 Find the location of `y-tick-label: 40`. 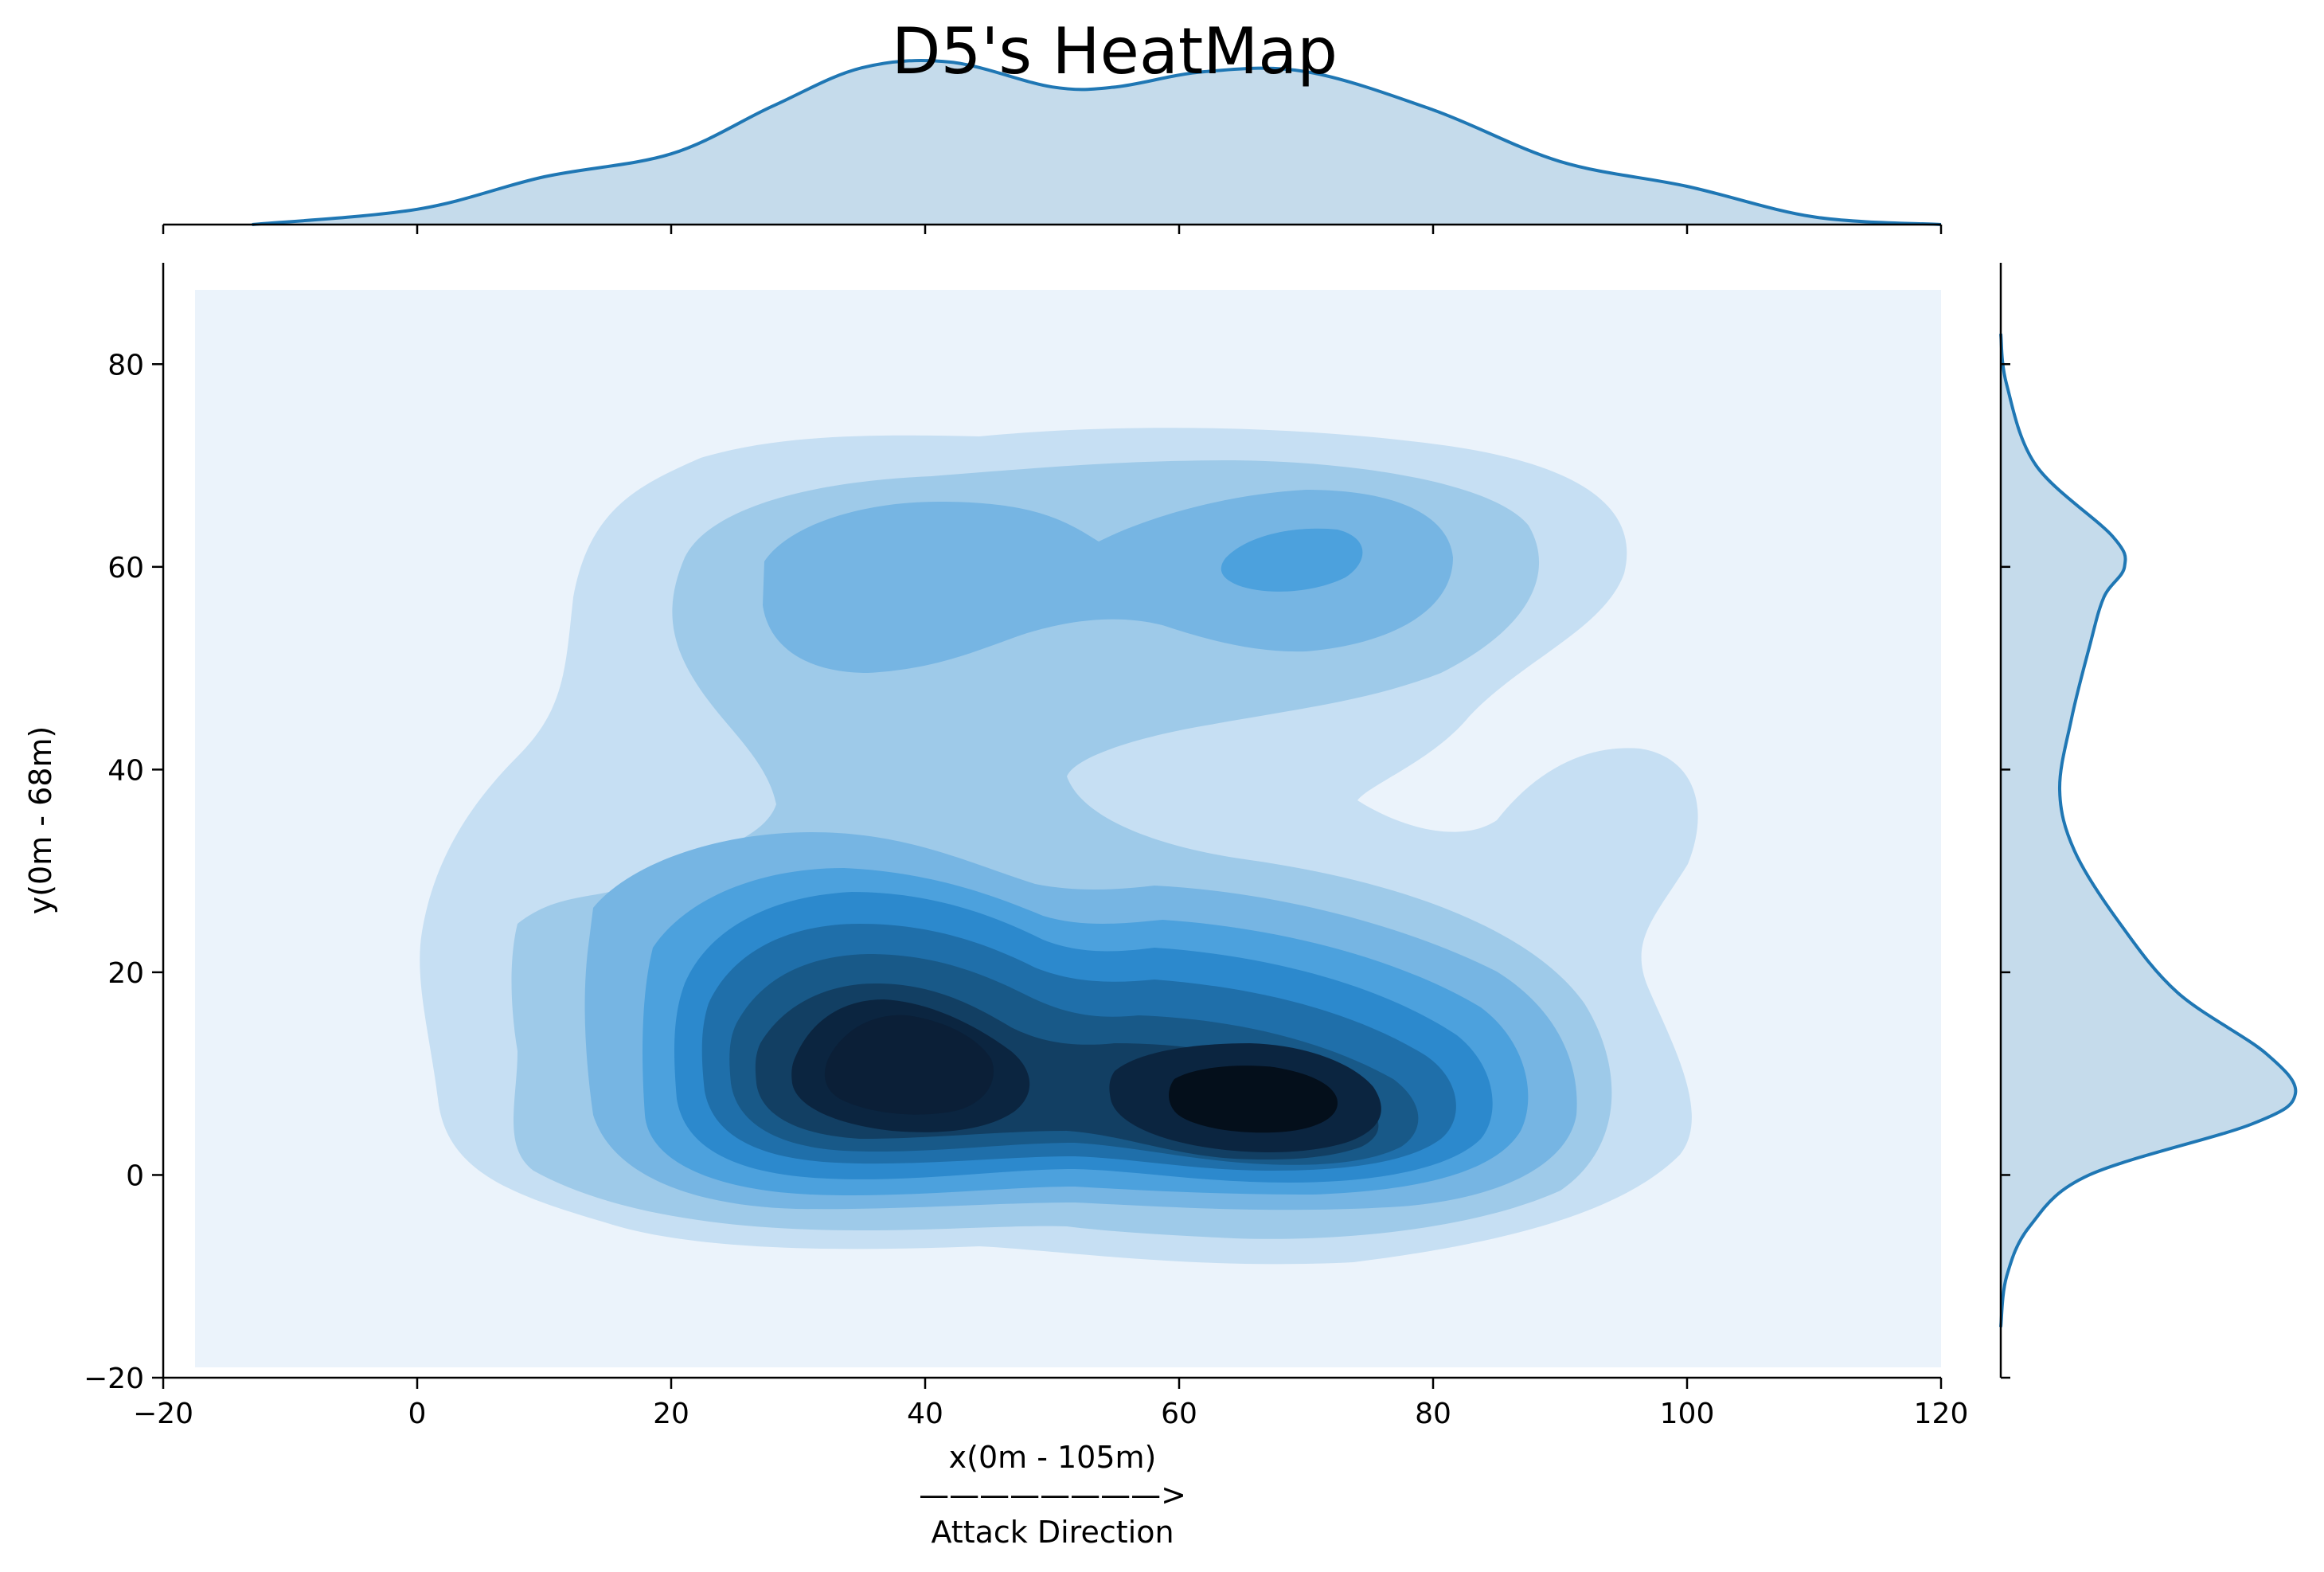

y-tick-label: 40 is located at coordinates (126, 771).